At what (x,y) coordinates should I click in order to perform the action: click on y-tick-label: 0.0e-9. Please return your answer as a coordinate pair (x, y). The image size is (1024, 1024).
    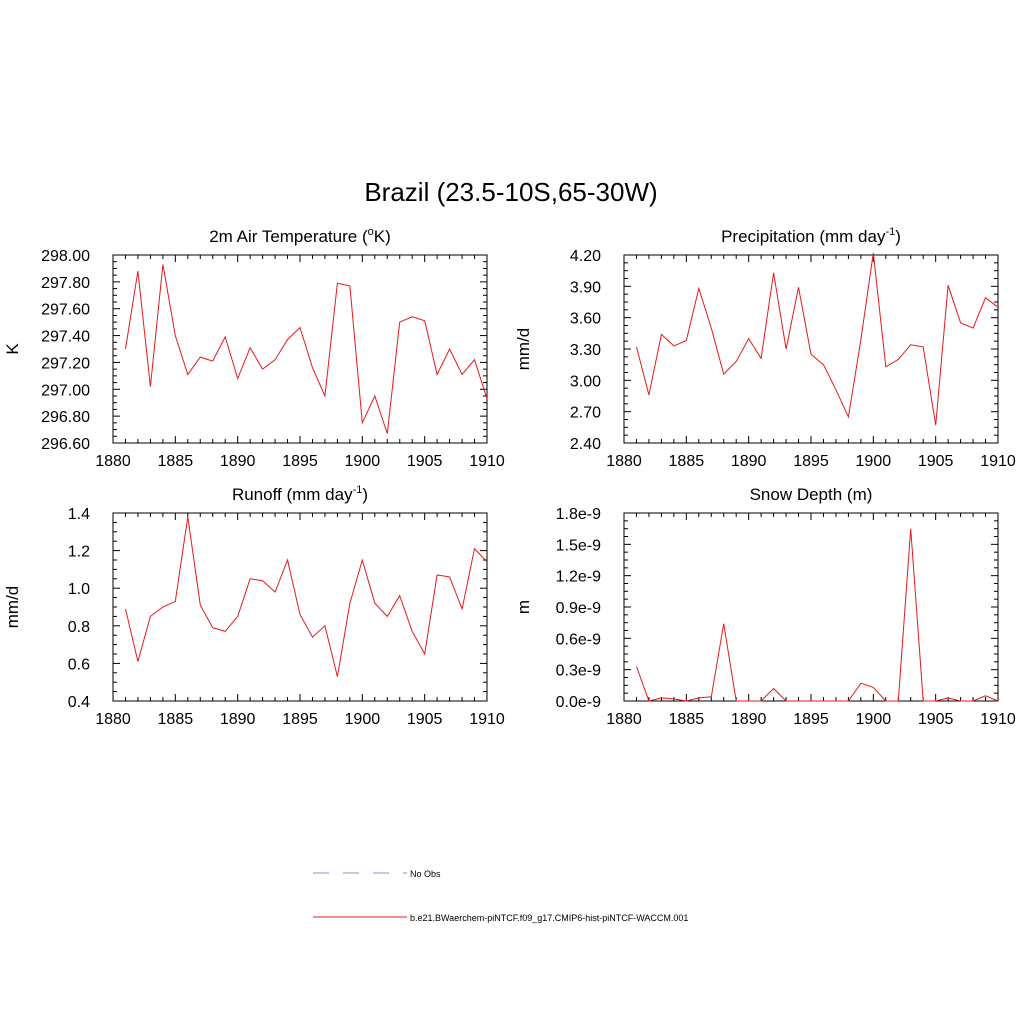
    Looking at the image, I should click on (578, 702).